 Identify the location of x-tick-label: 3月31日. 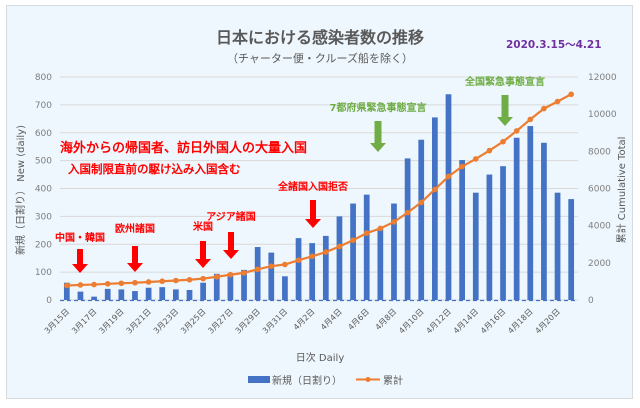
(275, 321).